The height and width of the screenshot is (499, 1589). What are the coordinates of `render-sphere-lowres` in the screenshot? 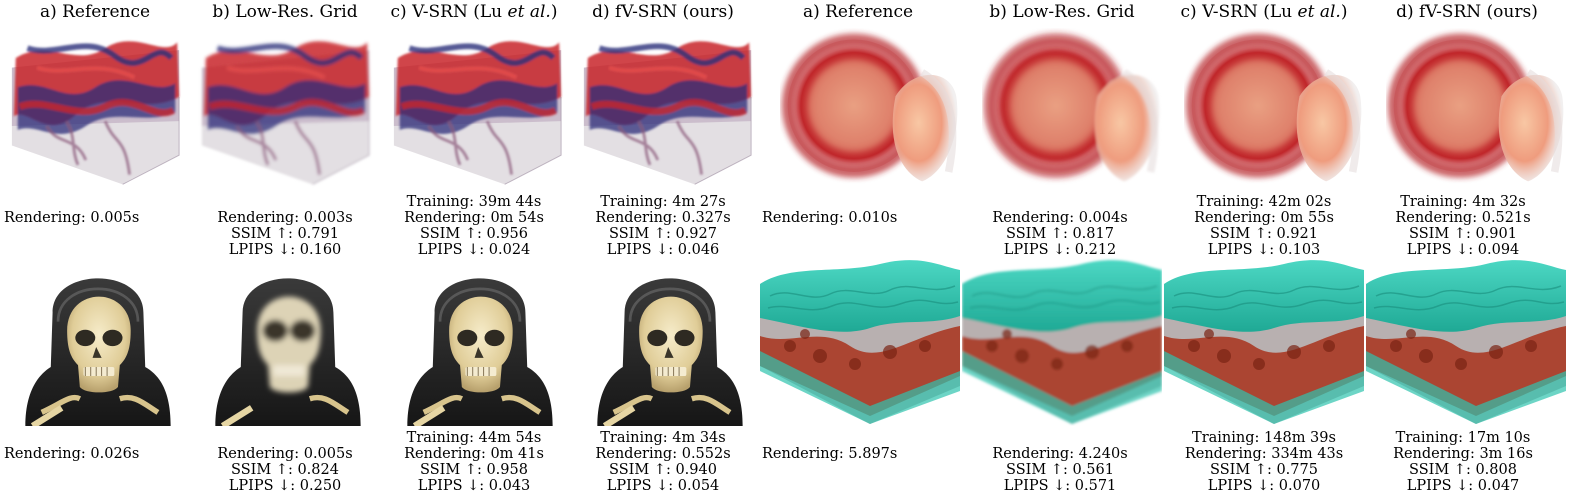 It's located at (1072, 108).